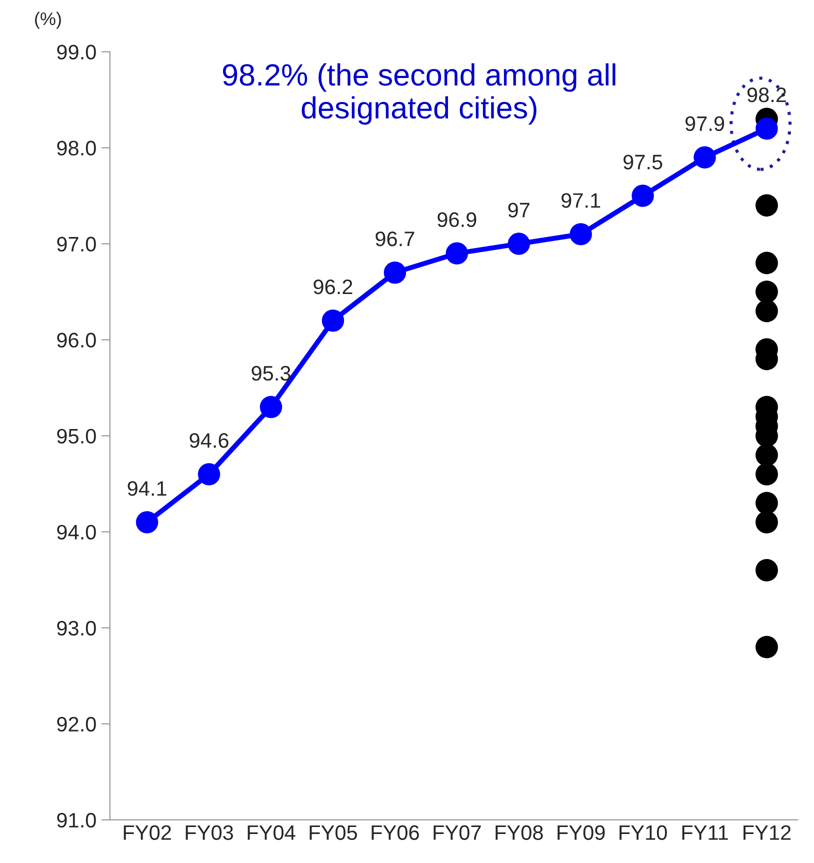 Image resolution: width=814 pixels, height=863 pixels. What do you see at coordinates (519, 832) in the screenshot?
I see `x-tick-label: FY08` at bounding box center [519, 832].